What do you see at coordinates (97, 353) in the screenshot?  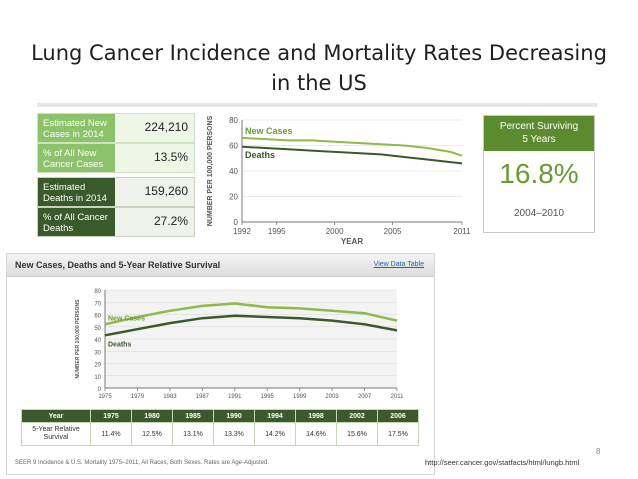 I see `y-tick-label: 30` at bounding box center [97, 353].